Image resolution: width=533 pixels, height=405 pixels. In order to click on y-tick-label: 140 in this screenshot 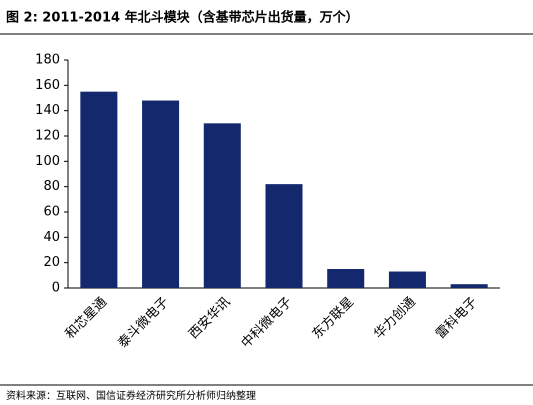, I will do `click(47, 110)`.